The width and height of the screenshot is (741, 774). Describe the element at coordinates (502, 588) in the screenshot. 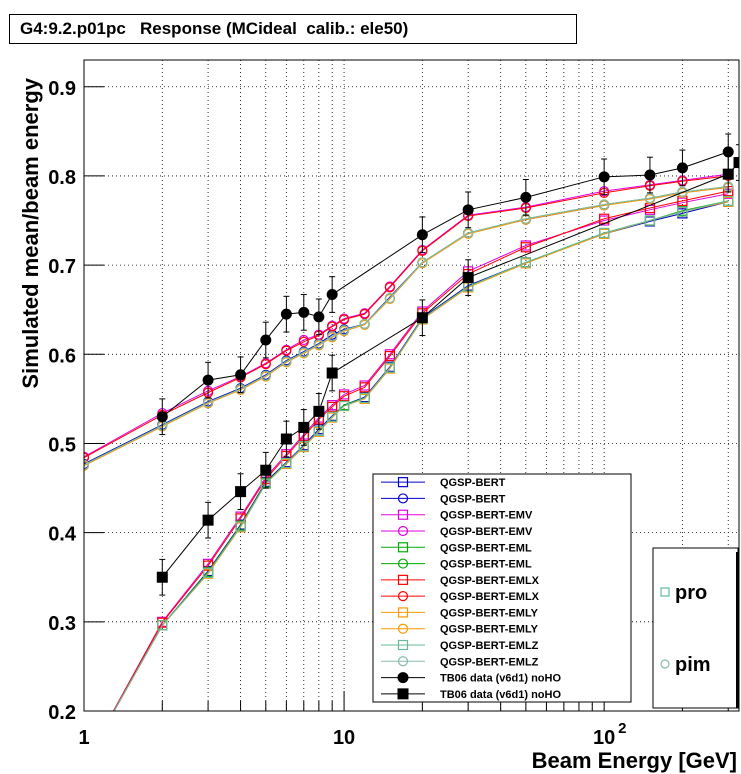

I see `legend-box` at that location.